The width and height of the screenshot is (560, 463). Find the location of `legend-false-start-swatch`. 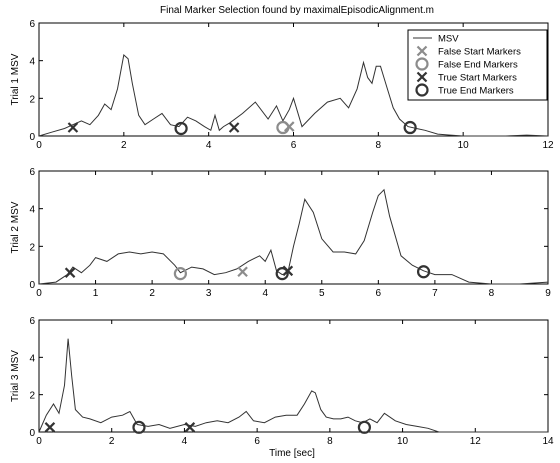

legend-false-start-swatch is located at coordinates (422, 51).